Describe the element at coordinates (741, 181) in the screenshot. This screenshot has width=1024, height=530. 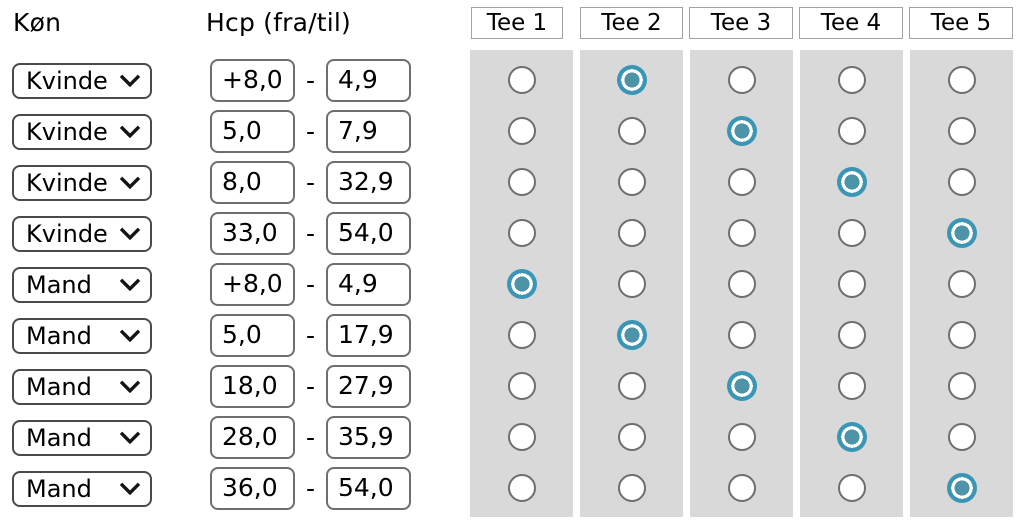
I see `tee3-radio-row3` at that location.